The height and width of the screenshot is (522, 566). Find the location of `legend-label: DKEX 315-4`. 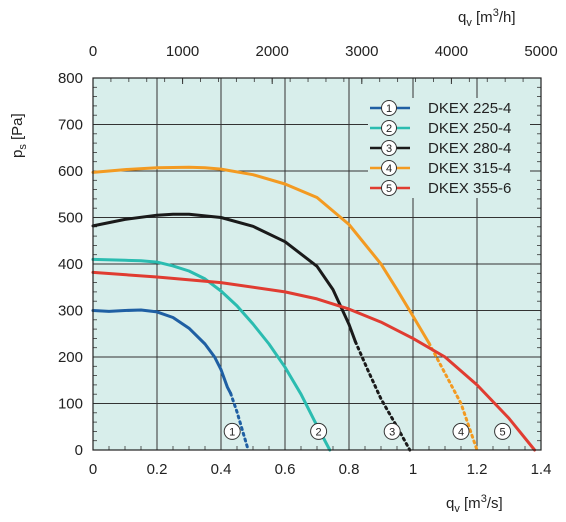

legend-label: DKEX 315-4 is located at coordinates (469, 168).